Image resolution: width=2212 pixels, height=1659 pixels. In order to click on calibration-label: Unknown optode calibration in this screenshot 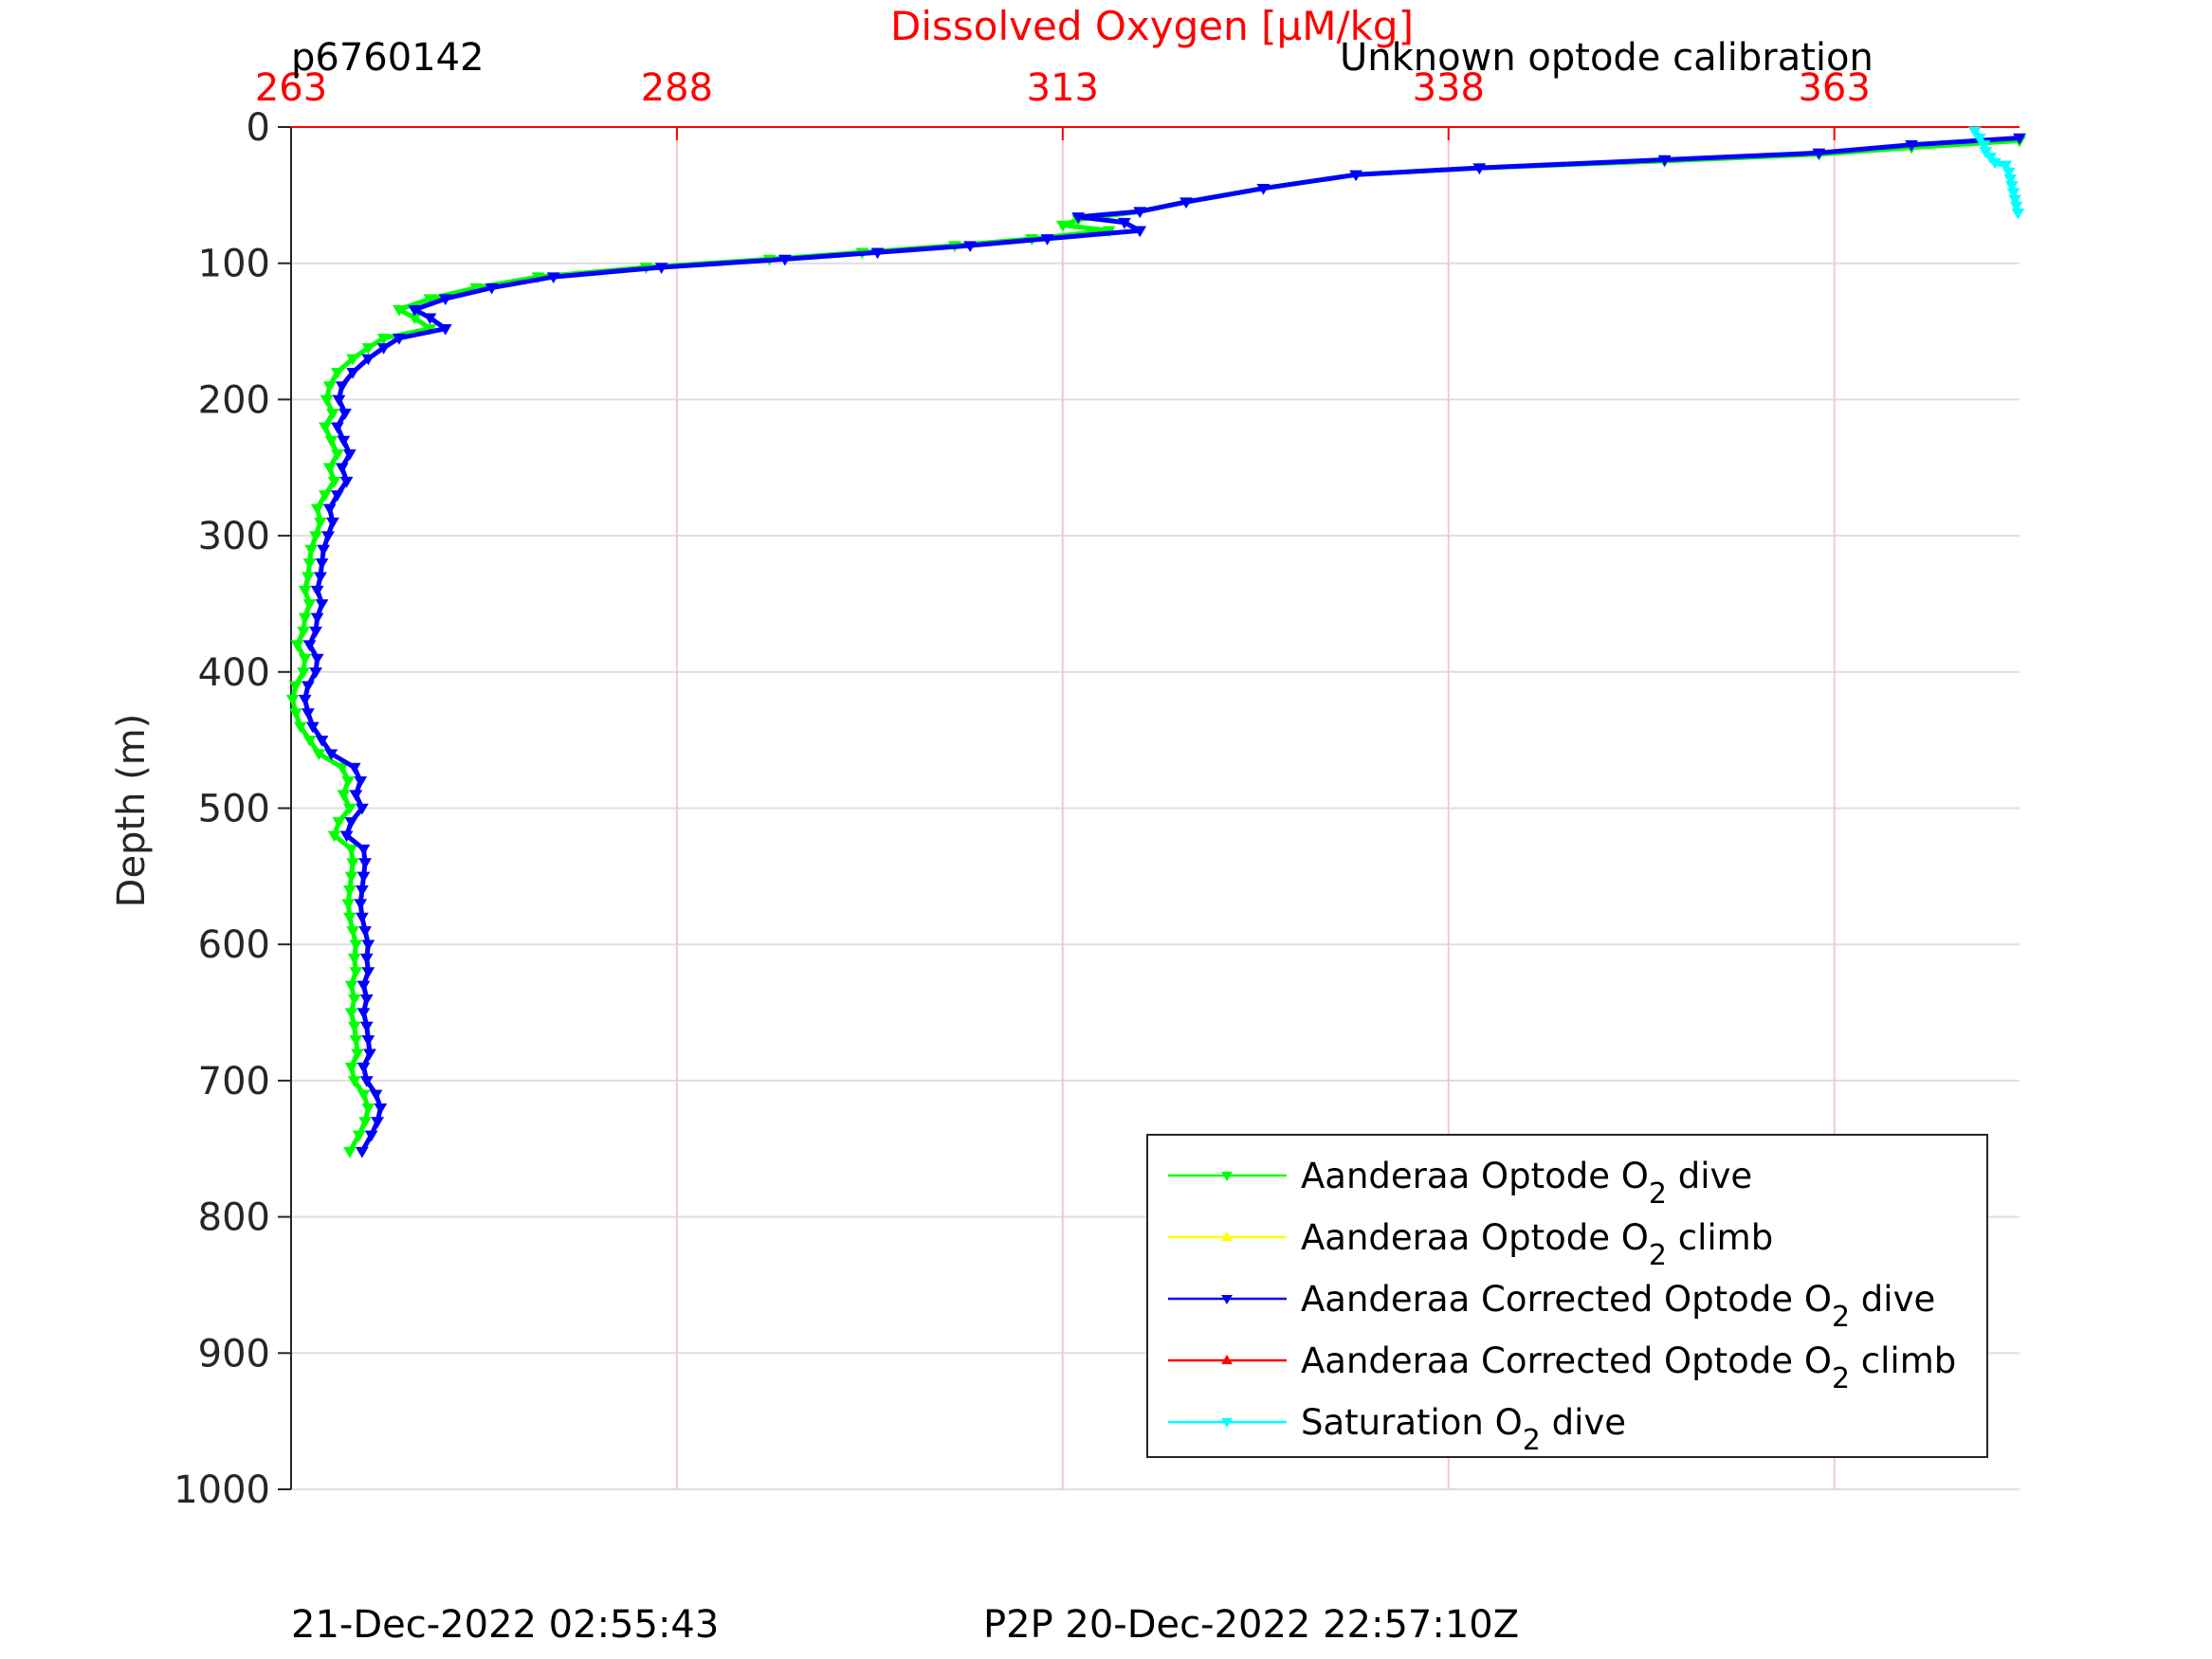, I will do `click(1607, 58)`.